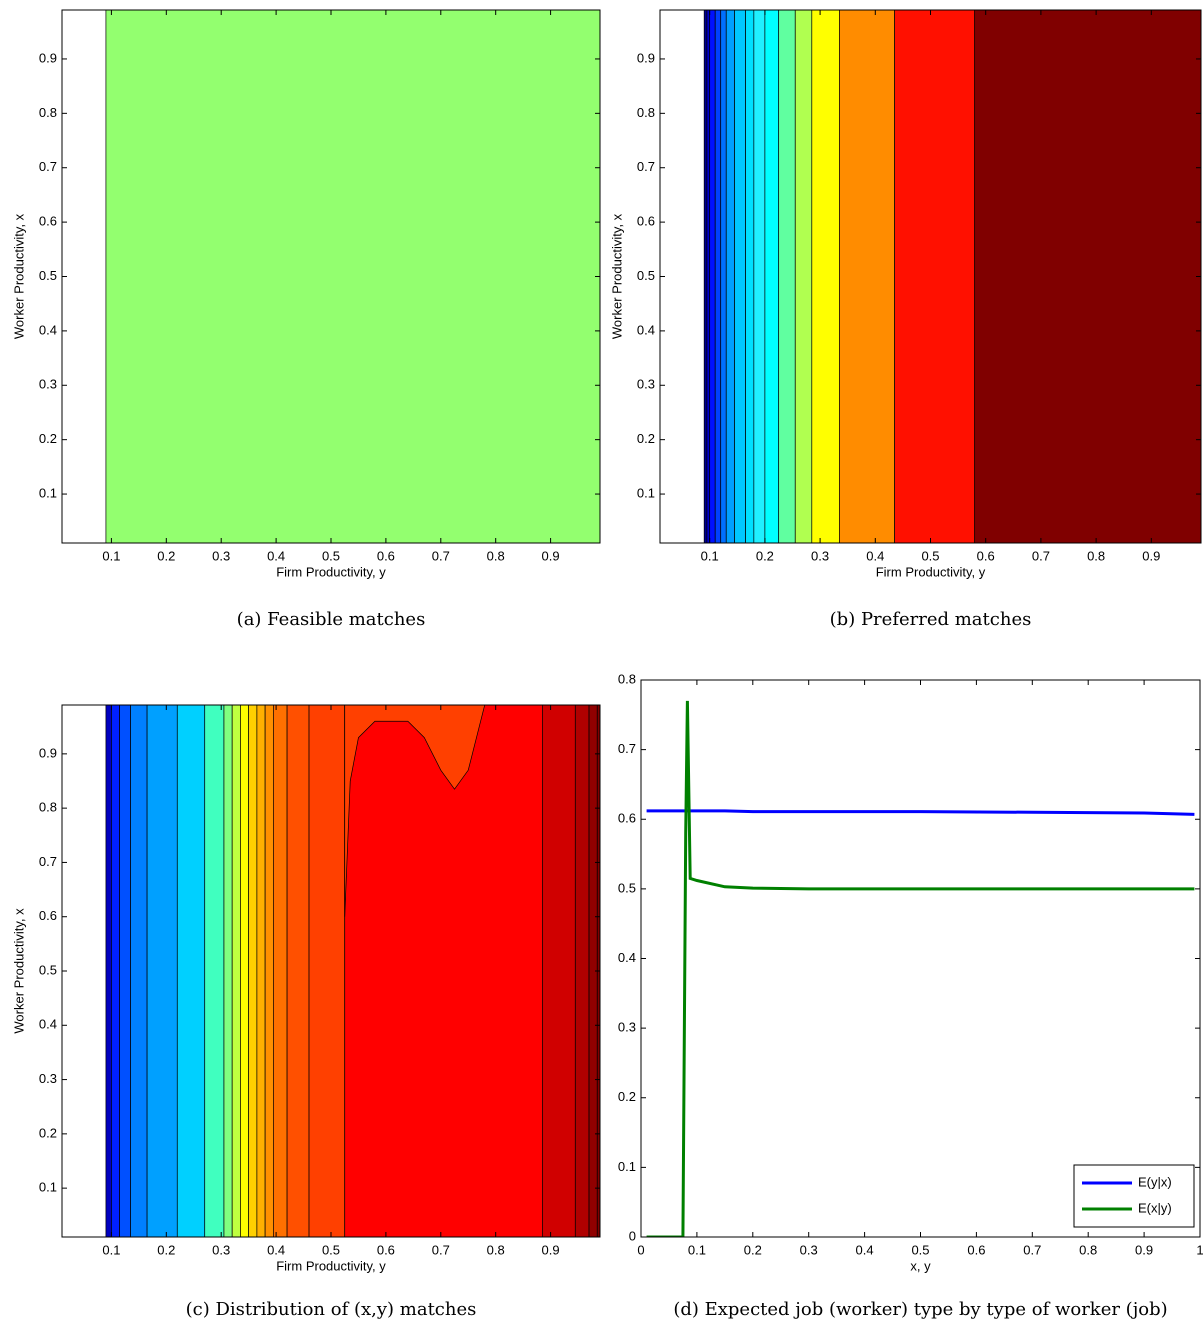 The image size is (1203, 1328). Describe the element at coordinates (331, 1265) in the screenshot. I see `x-axis-label: Firm Productivity, y` at that location.